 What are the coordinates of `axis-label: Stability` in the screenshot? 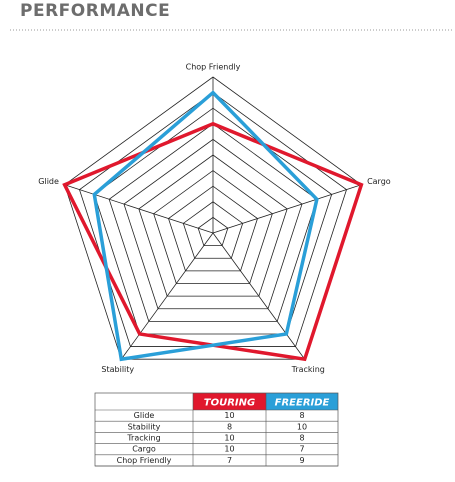 It's located at (117, 369).